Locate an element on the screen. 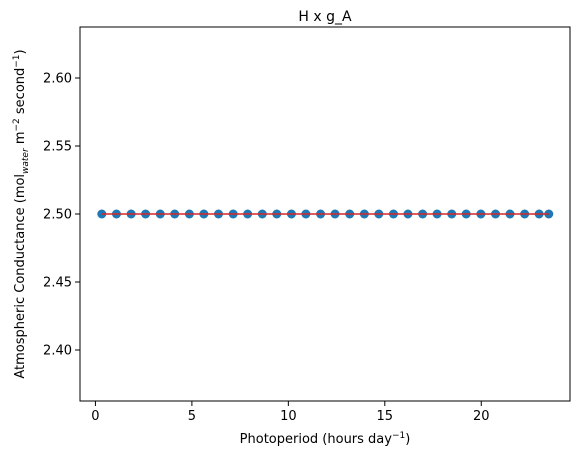 The height and width of the screenshot is (460, 583). y-tick-label: 2.50 is located at coordinates (57, 215).